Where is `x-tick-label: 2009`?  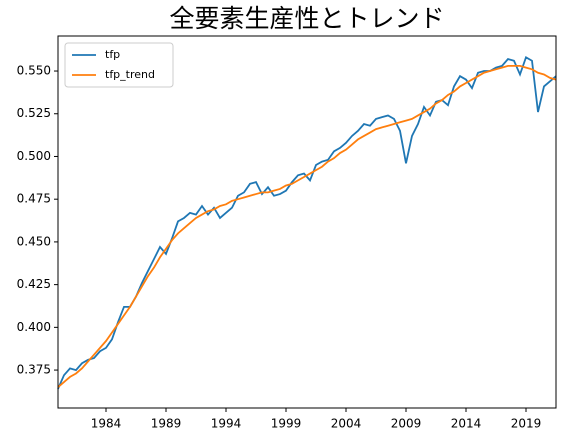 x-tick-label: 2009 is located at coordinates (406, 424).